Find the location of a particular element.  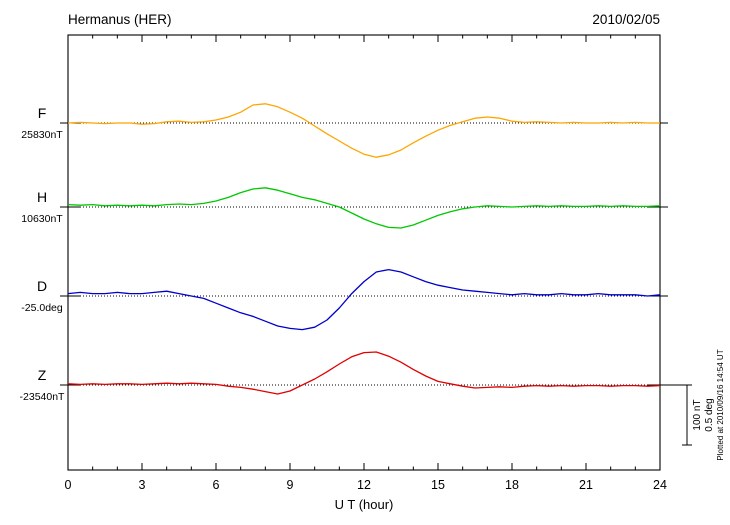

x-tick-label: 15 is located at coordinates (438, 485).